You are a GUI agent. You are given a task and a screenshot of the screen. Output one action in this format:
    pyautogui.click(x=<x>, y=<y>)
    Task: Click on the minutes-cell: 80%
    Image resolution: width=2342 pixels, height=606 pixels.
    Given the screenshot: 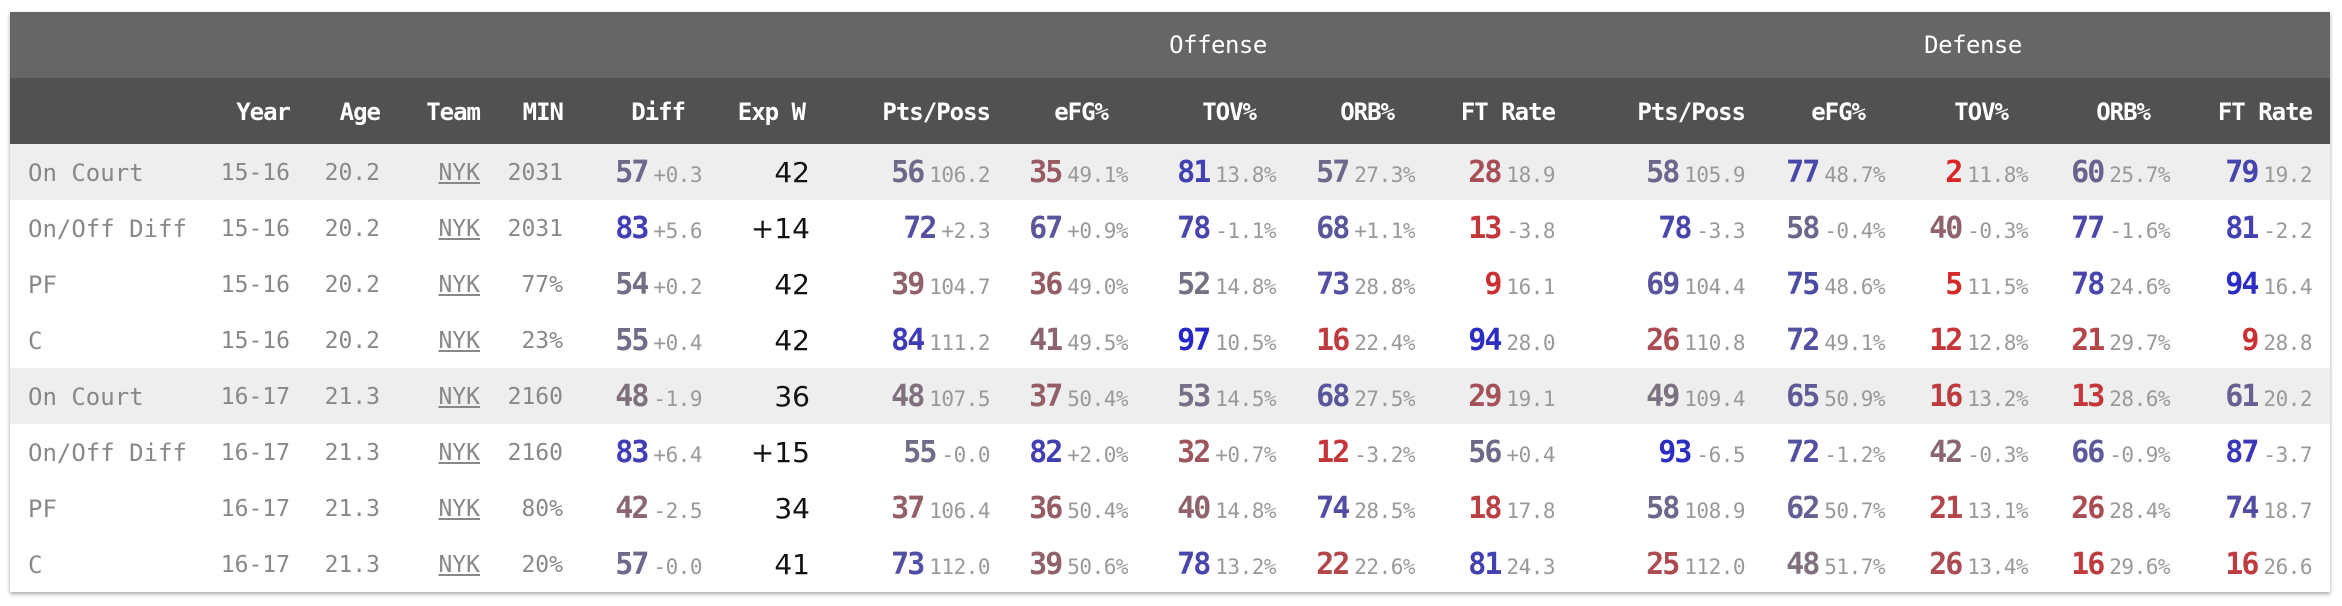 What is the action you would take?
    pyautogui.click(x=542, y=509)
    